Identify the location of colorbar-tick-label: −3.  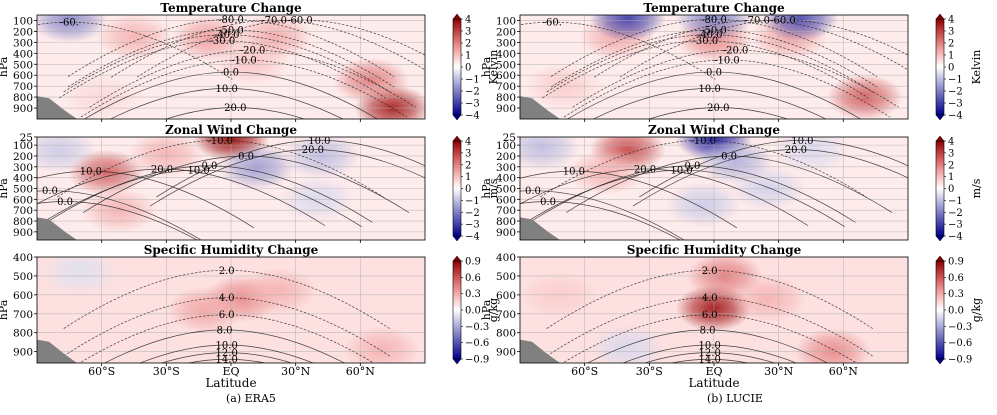
(472, 225).